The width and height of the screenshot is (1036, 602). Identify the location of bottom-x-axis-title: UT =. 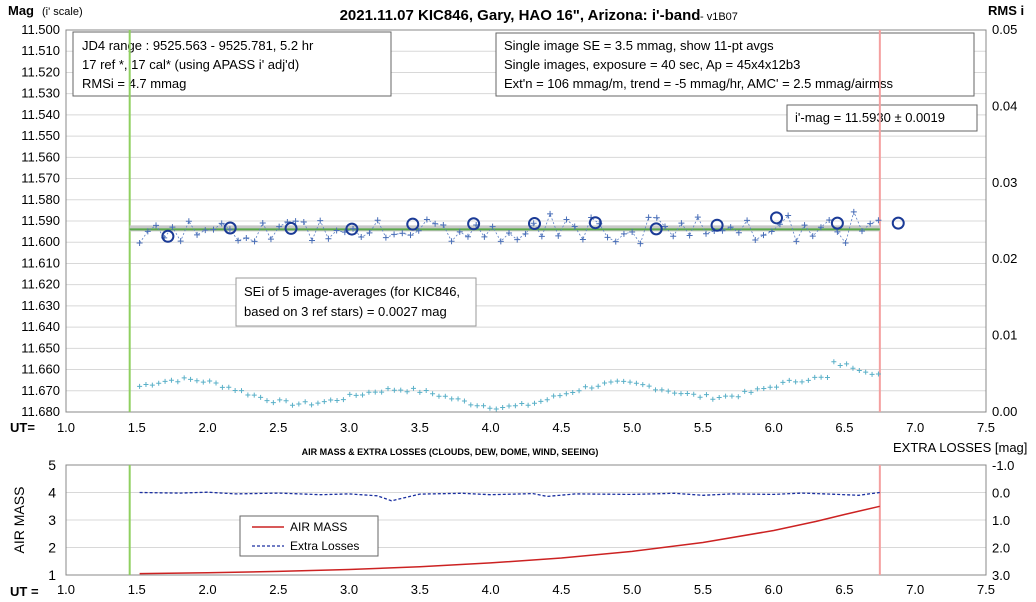
(24, 591).